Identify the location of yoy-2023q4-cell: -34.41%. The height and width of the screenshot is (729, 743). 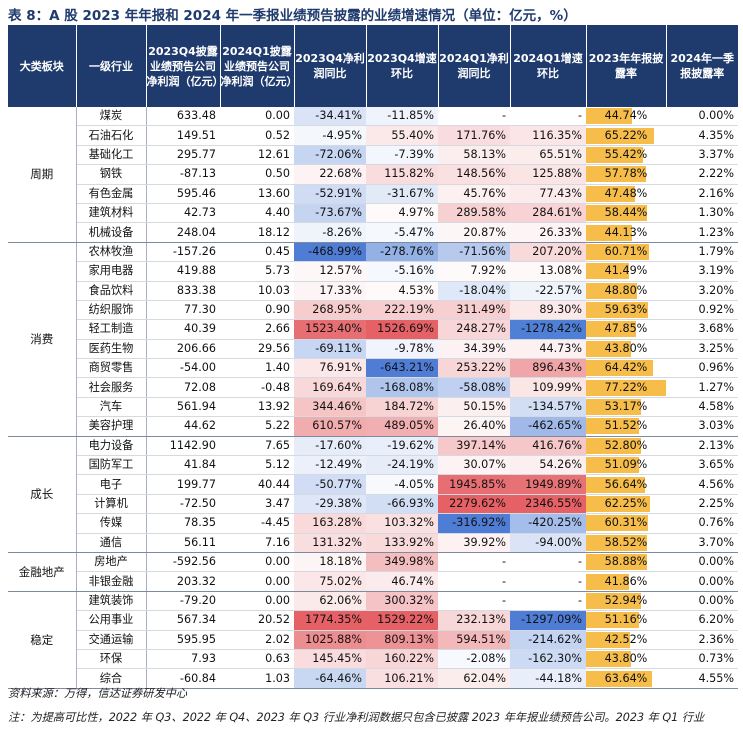
(330, 117).